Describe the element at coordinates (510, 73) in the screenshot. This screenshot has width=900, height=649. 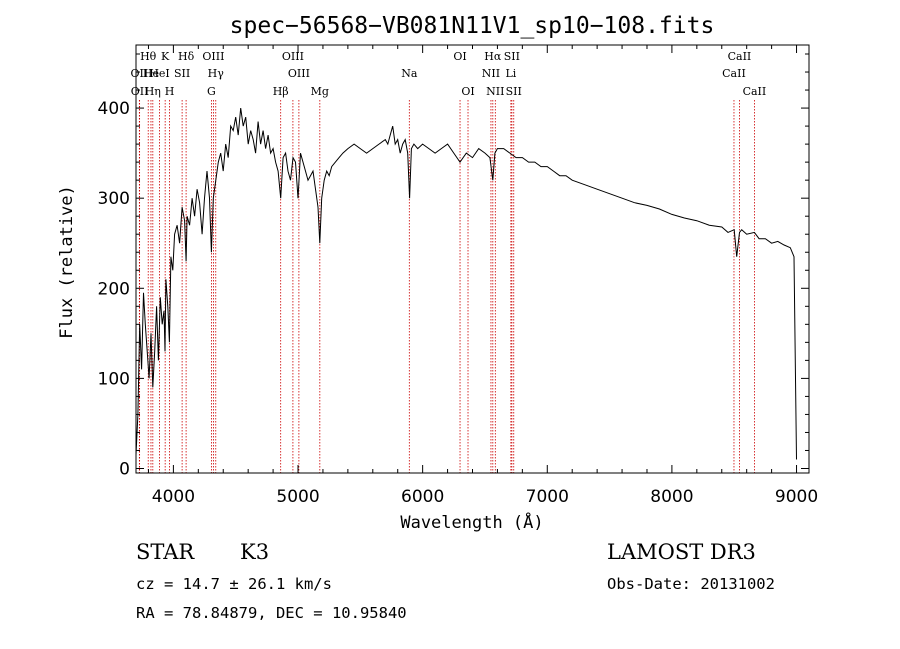
I see `spectral-line-label: Li` at that location.